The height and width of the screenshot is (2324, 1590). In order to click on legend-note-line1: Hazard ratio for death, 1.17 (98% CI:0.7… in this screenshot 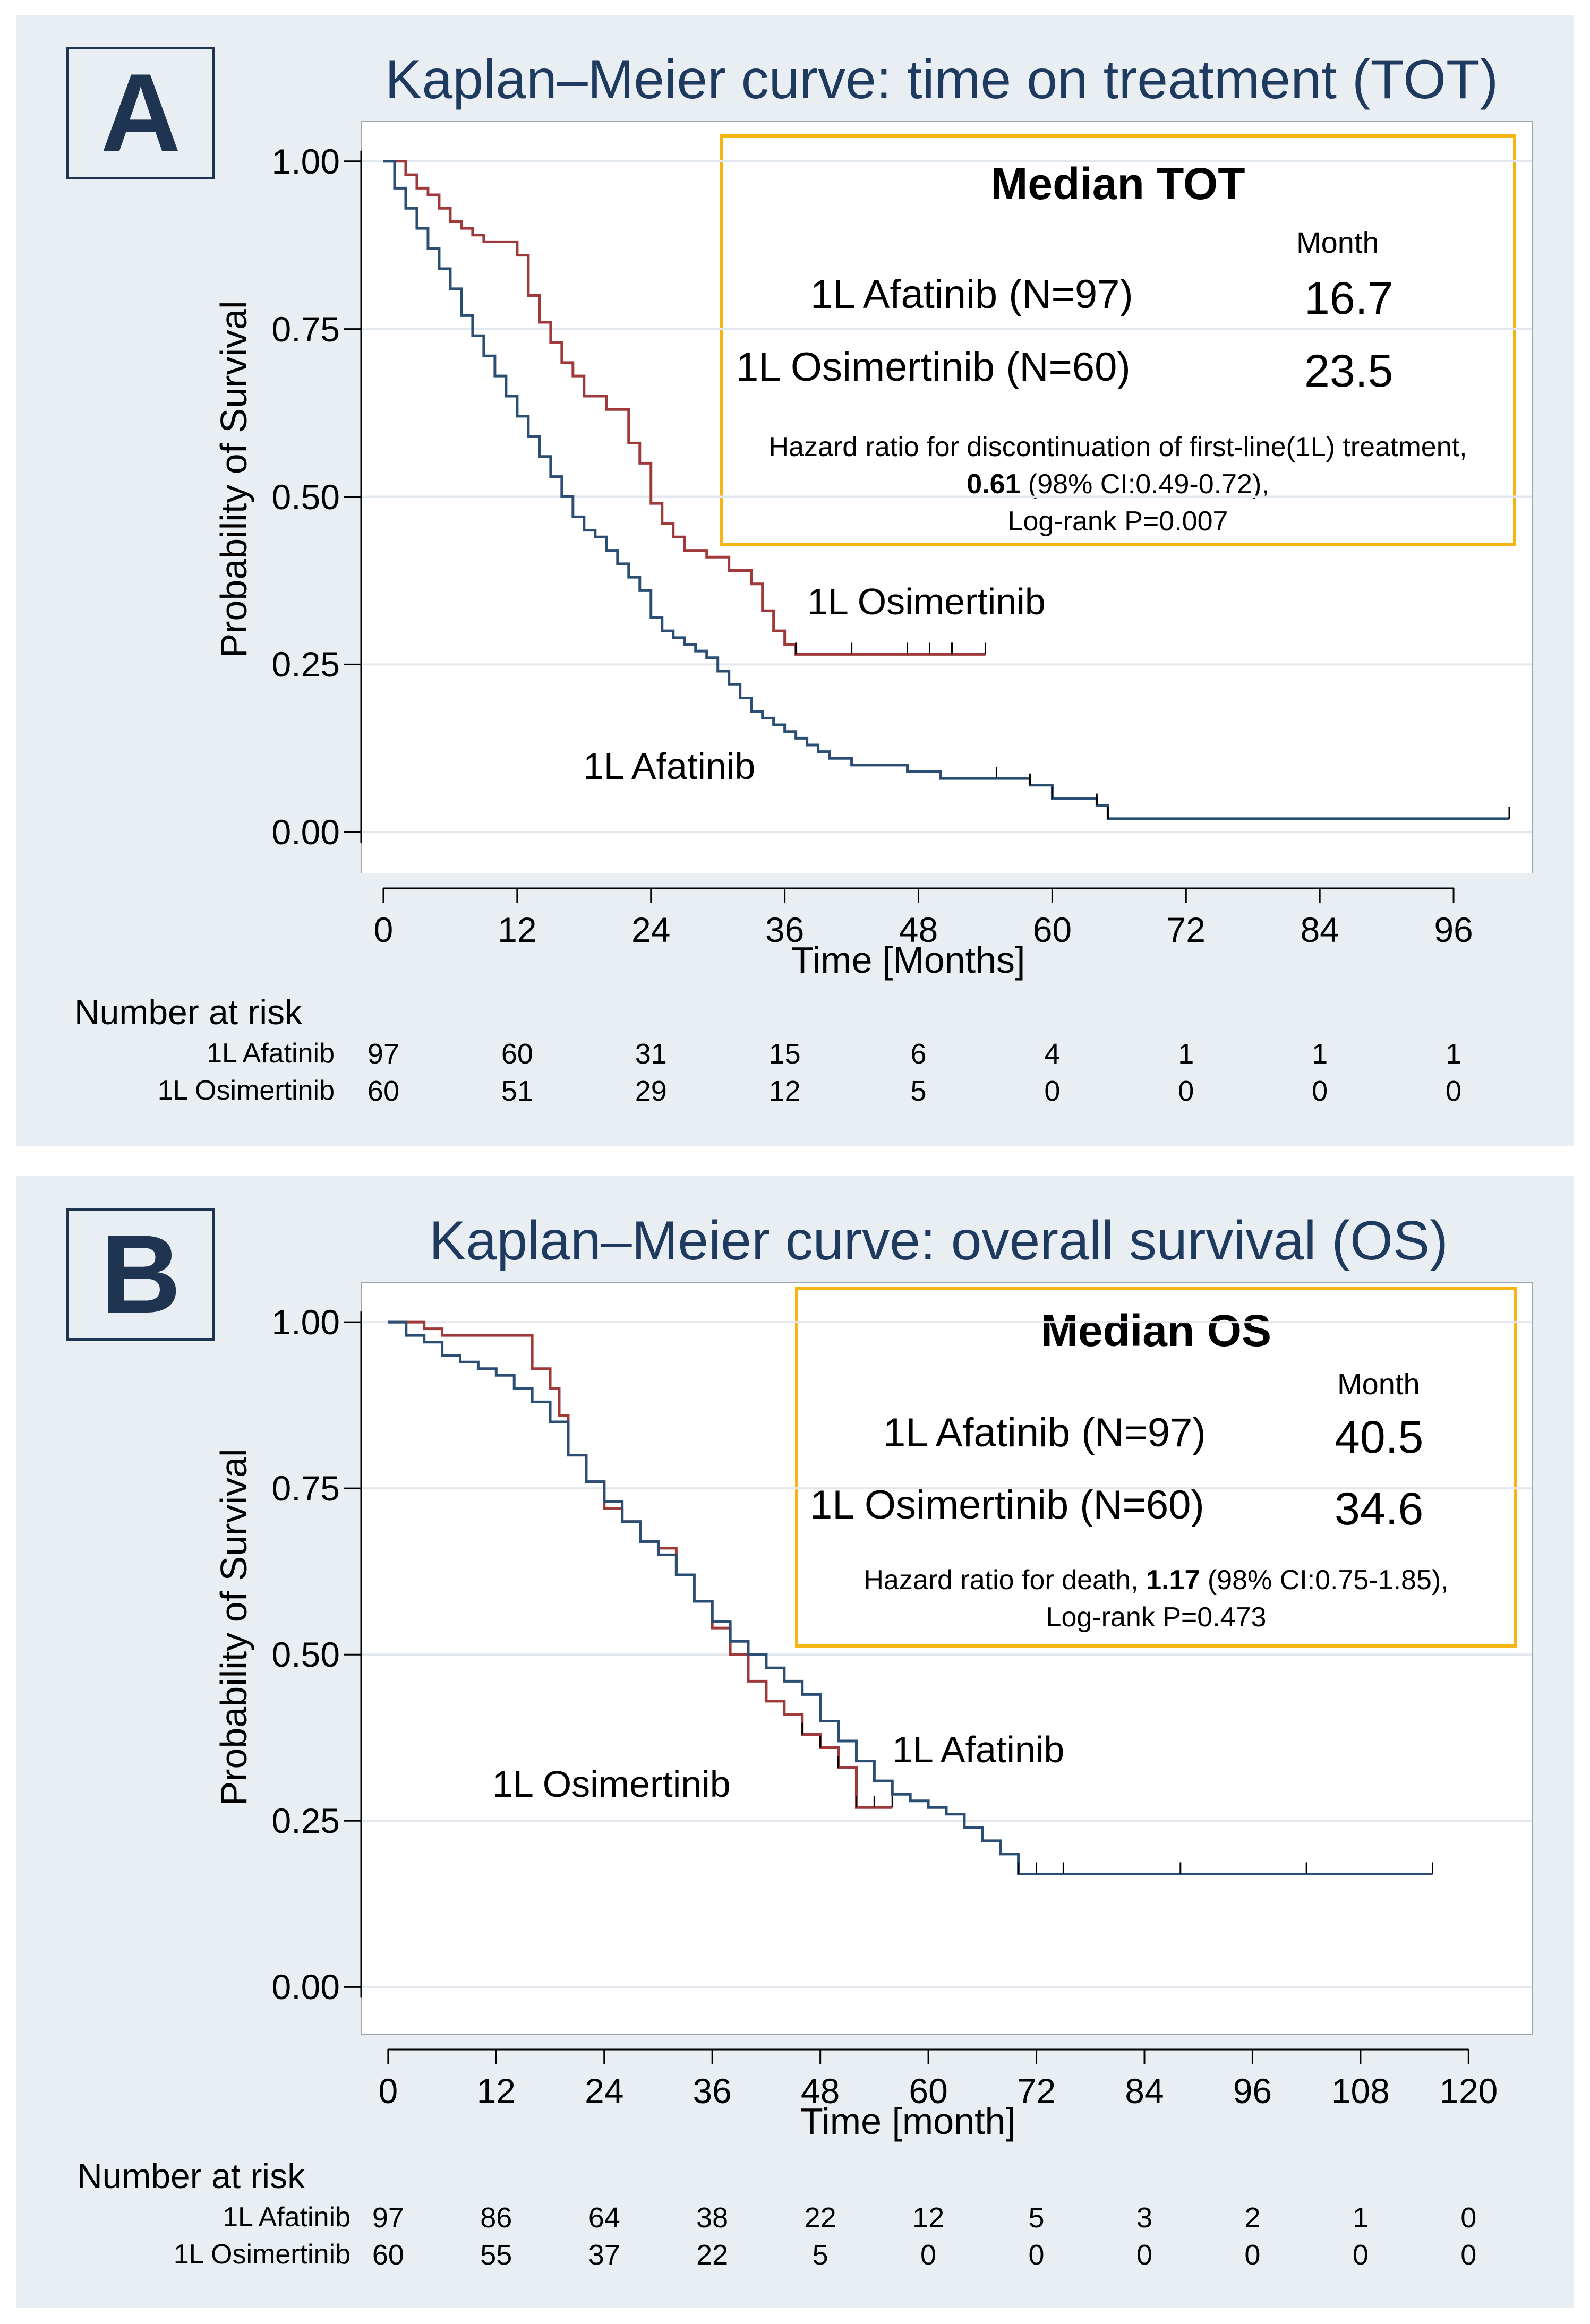, I will do `click(1156, 1580)`.